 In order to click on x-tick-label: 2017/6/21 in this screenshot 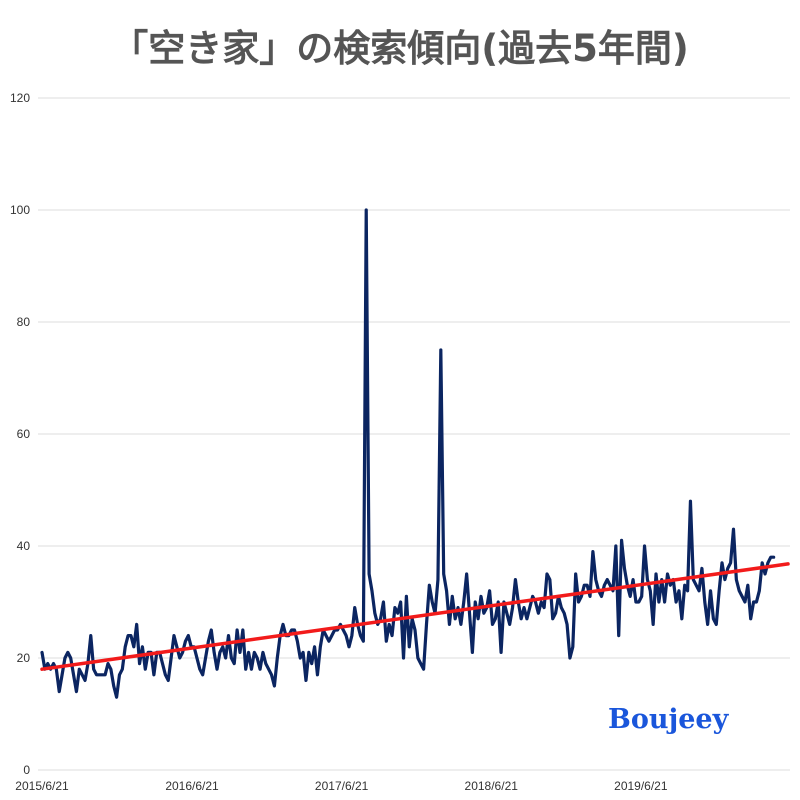, I will do `click(342, 786)`.